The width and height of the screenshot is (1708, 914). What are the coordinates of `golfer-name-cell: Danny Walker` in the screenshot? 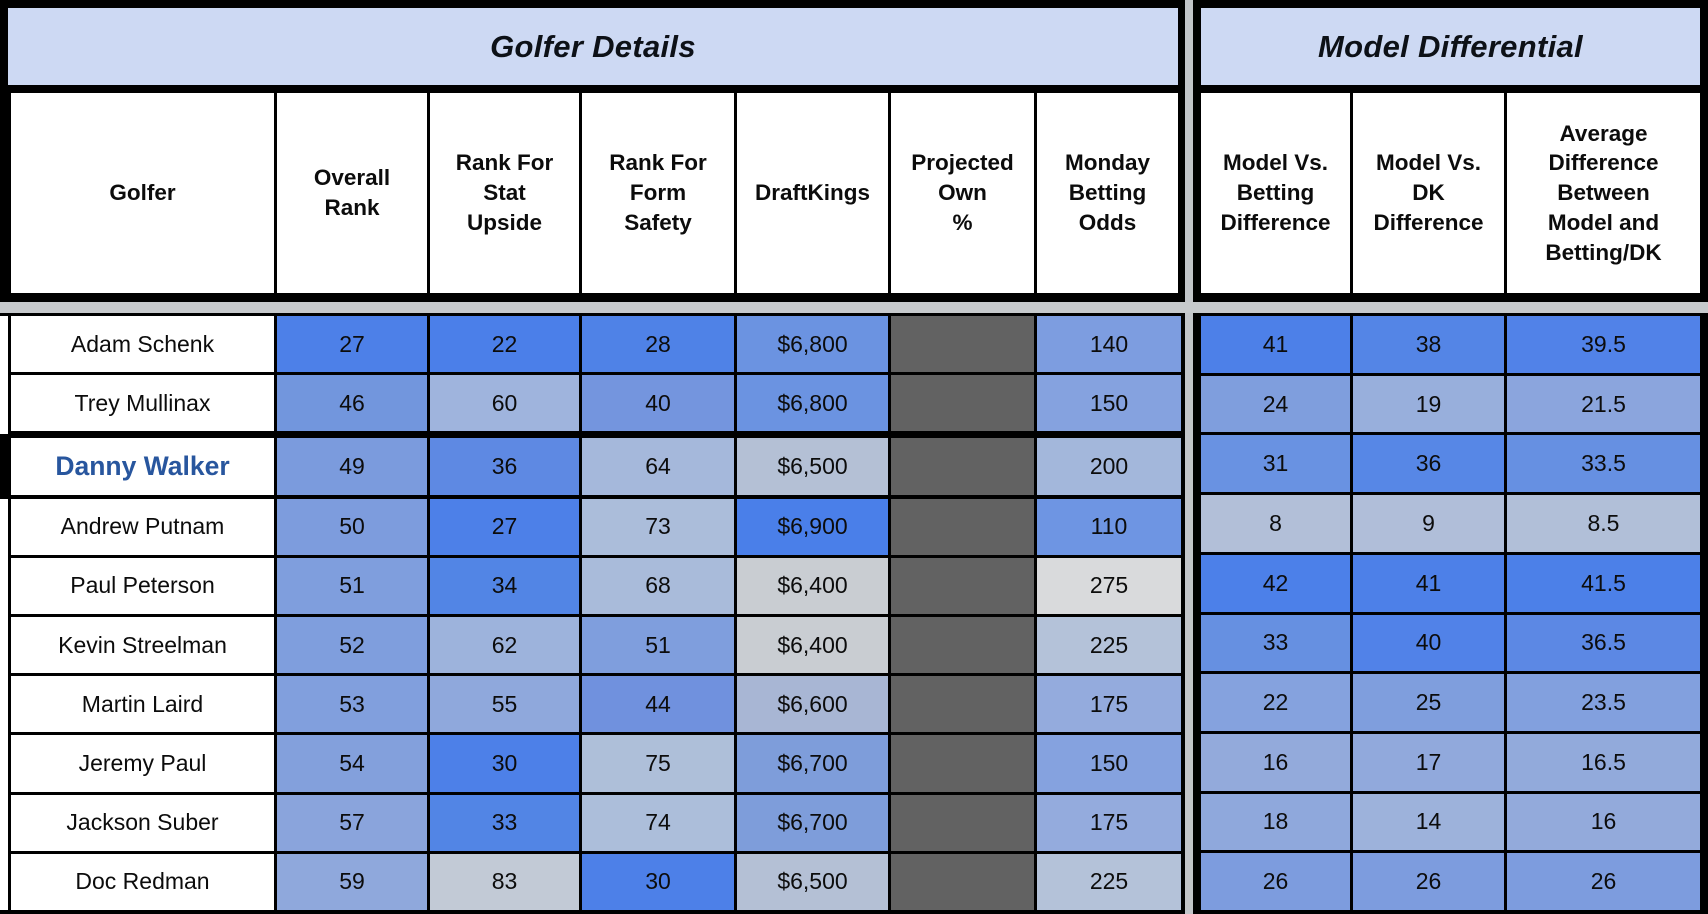 It's located at (144, 466).